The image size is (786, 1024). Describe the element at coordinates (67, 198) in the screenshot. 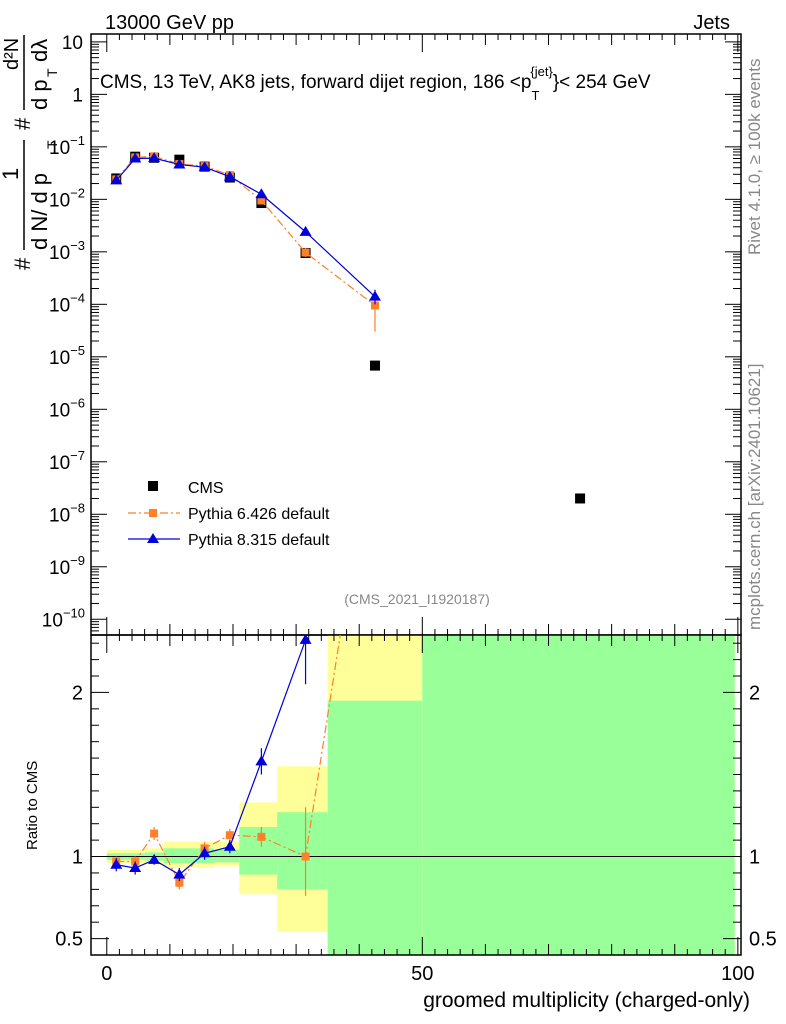

I see `main-ytick-label: 10⁻²` at that location.